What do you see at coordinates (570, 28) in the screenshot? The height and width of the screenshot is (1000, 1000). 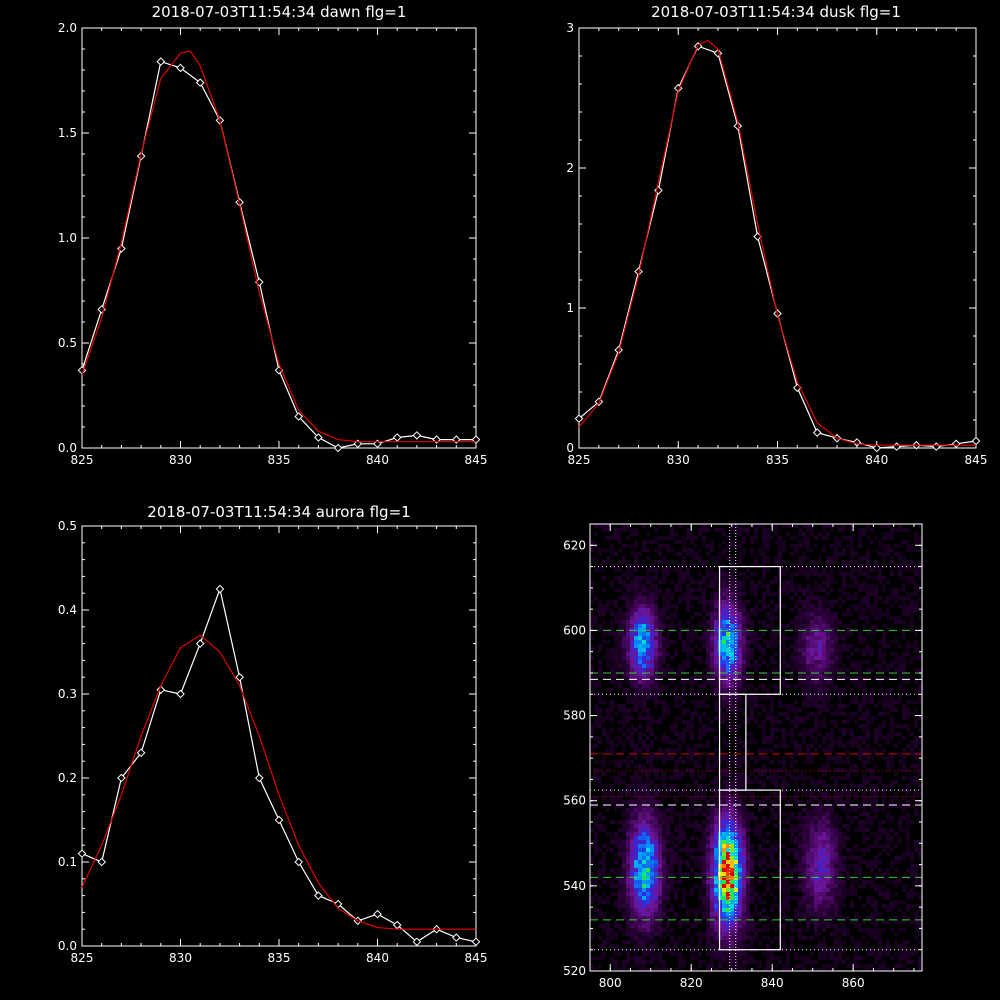 I see `y-tick-label: 3` at bounding box center [570, 28].